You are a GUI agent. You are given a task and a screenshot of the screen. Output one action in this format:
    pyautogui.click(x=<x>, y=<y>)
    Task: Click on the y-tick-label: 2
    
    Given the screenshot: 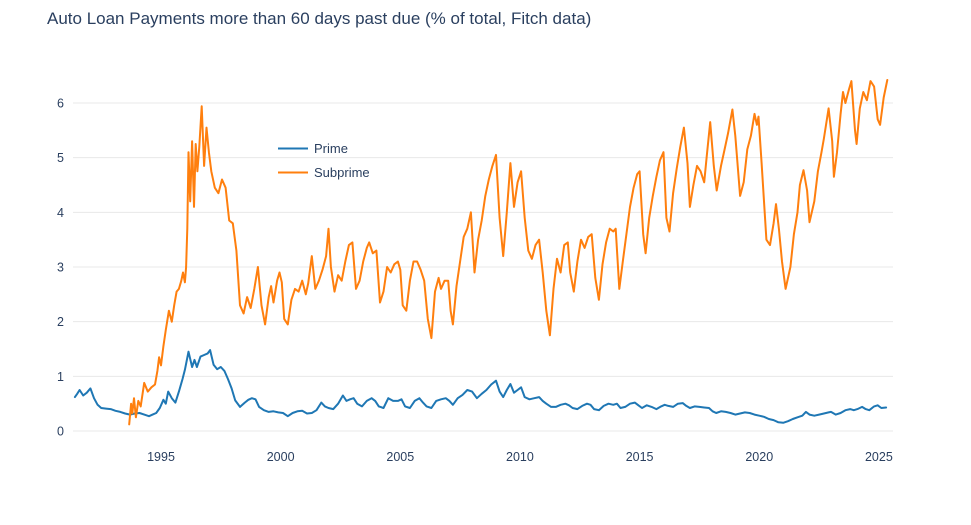 What is the action you would take?
    pyautogui.click(x=60, y=322)
    